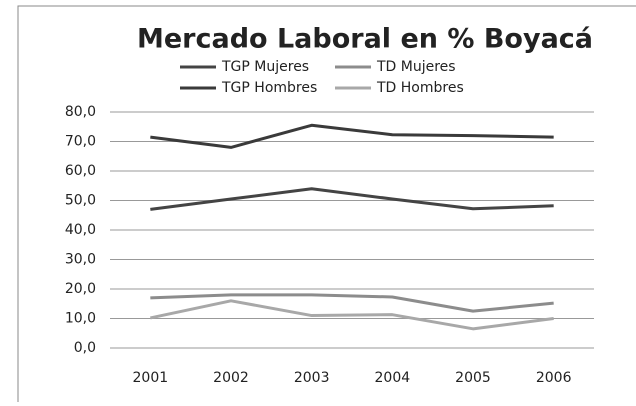 This screenshot has width=636, height=406. What do you see at coordinates (265, 67) in the screenshot?
I see `legend-label: TGP Mujeres` at bounding box center [265, 67].